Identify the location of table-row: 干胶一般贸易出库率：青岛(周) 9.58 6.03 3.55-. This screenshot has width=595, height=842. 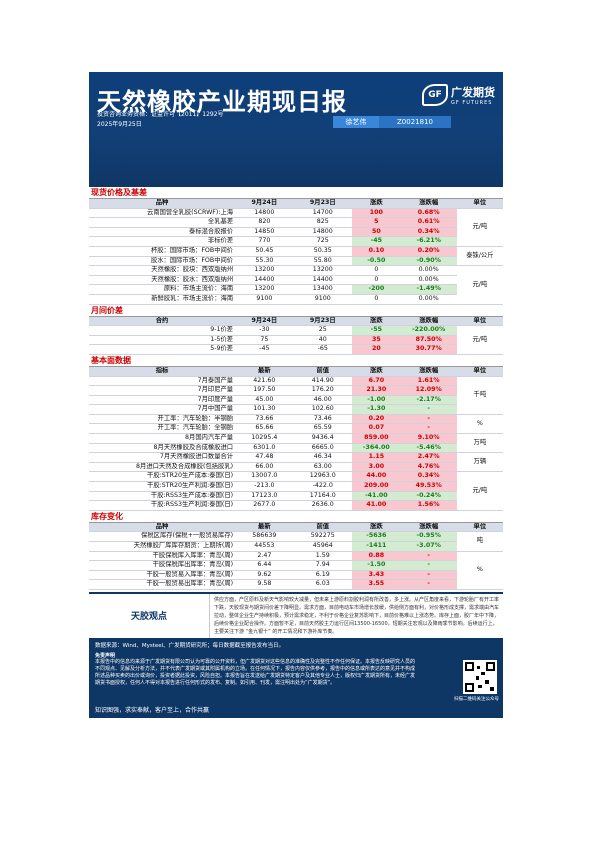
(296, 584).